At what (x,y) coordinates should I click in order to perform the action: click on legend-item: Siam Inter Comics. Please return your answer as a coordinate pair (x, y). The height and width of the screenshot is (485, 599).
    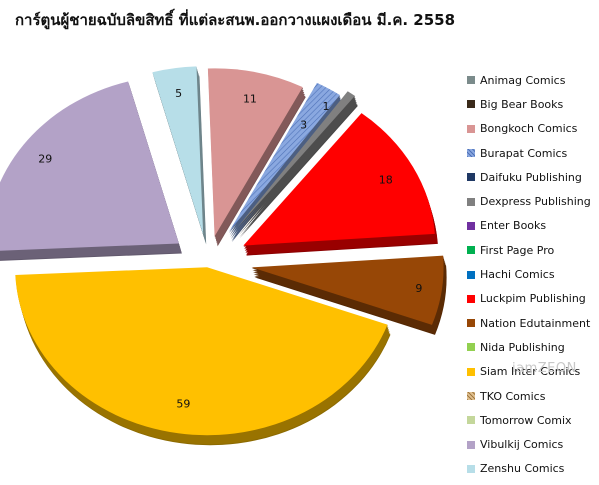
    Looking at the image, I should click on (529, 372).